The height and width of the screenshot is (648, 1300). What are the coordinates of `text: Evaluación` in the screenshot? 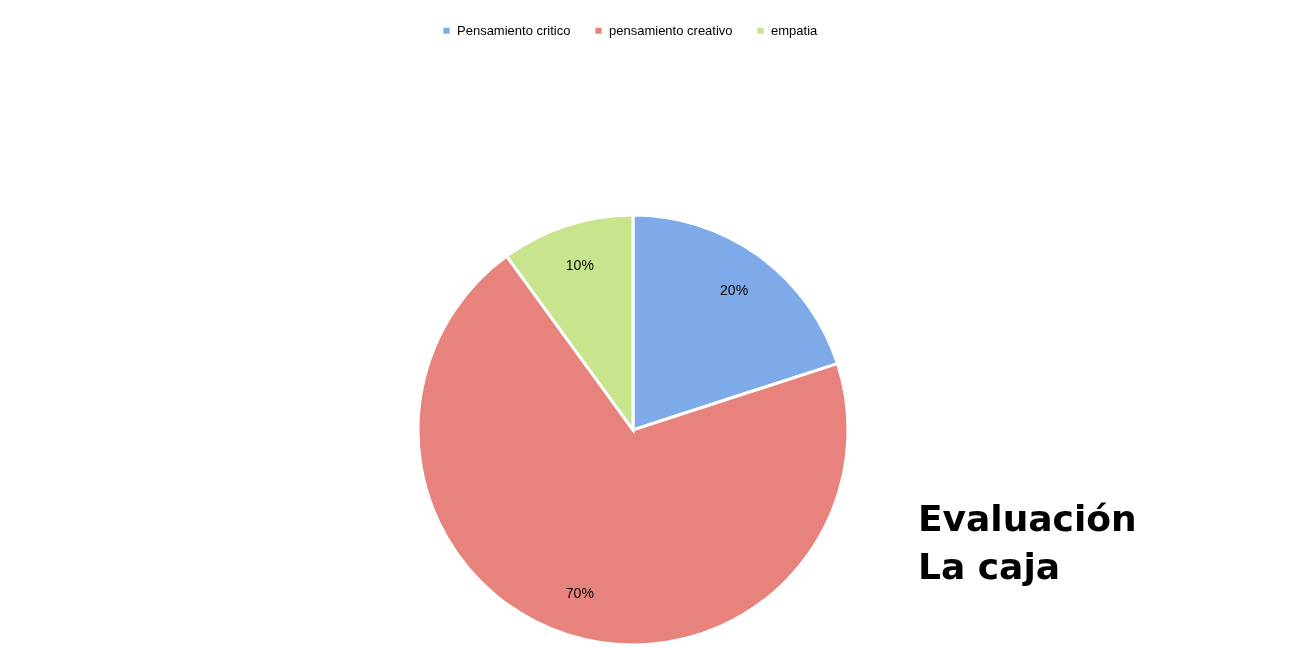 It's located at (1027, 518).